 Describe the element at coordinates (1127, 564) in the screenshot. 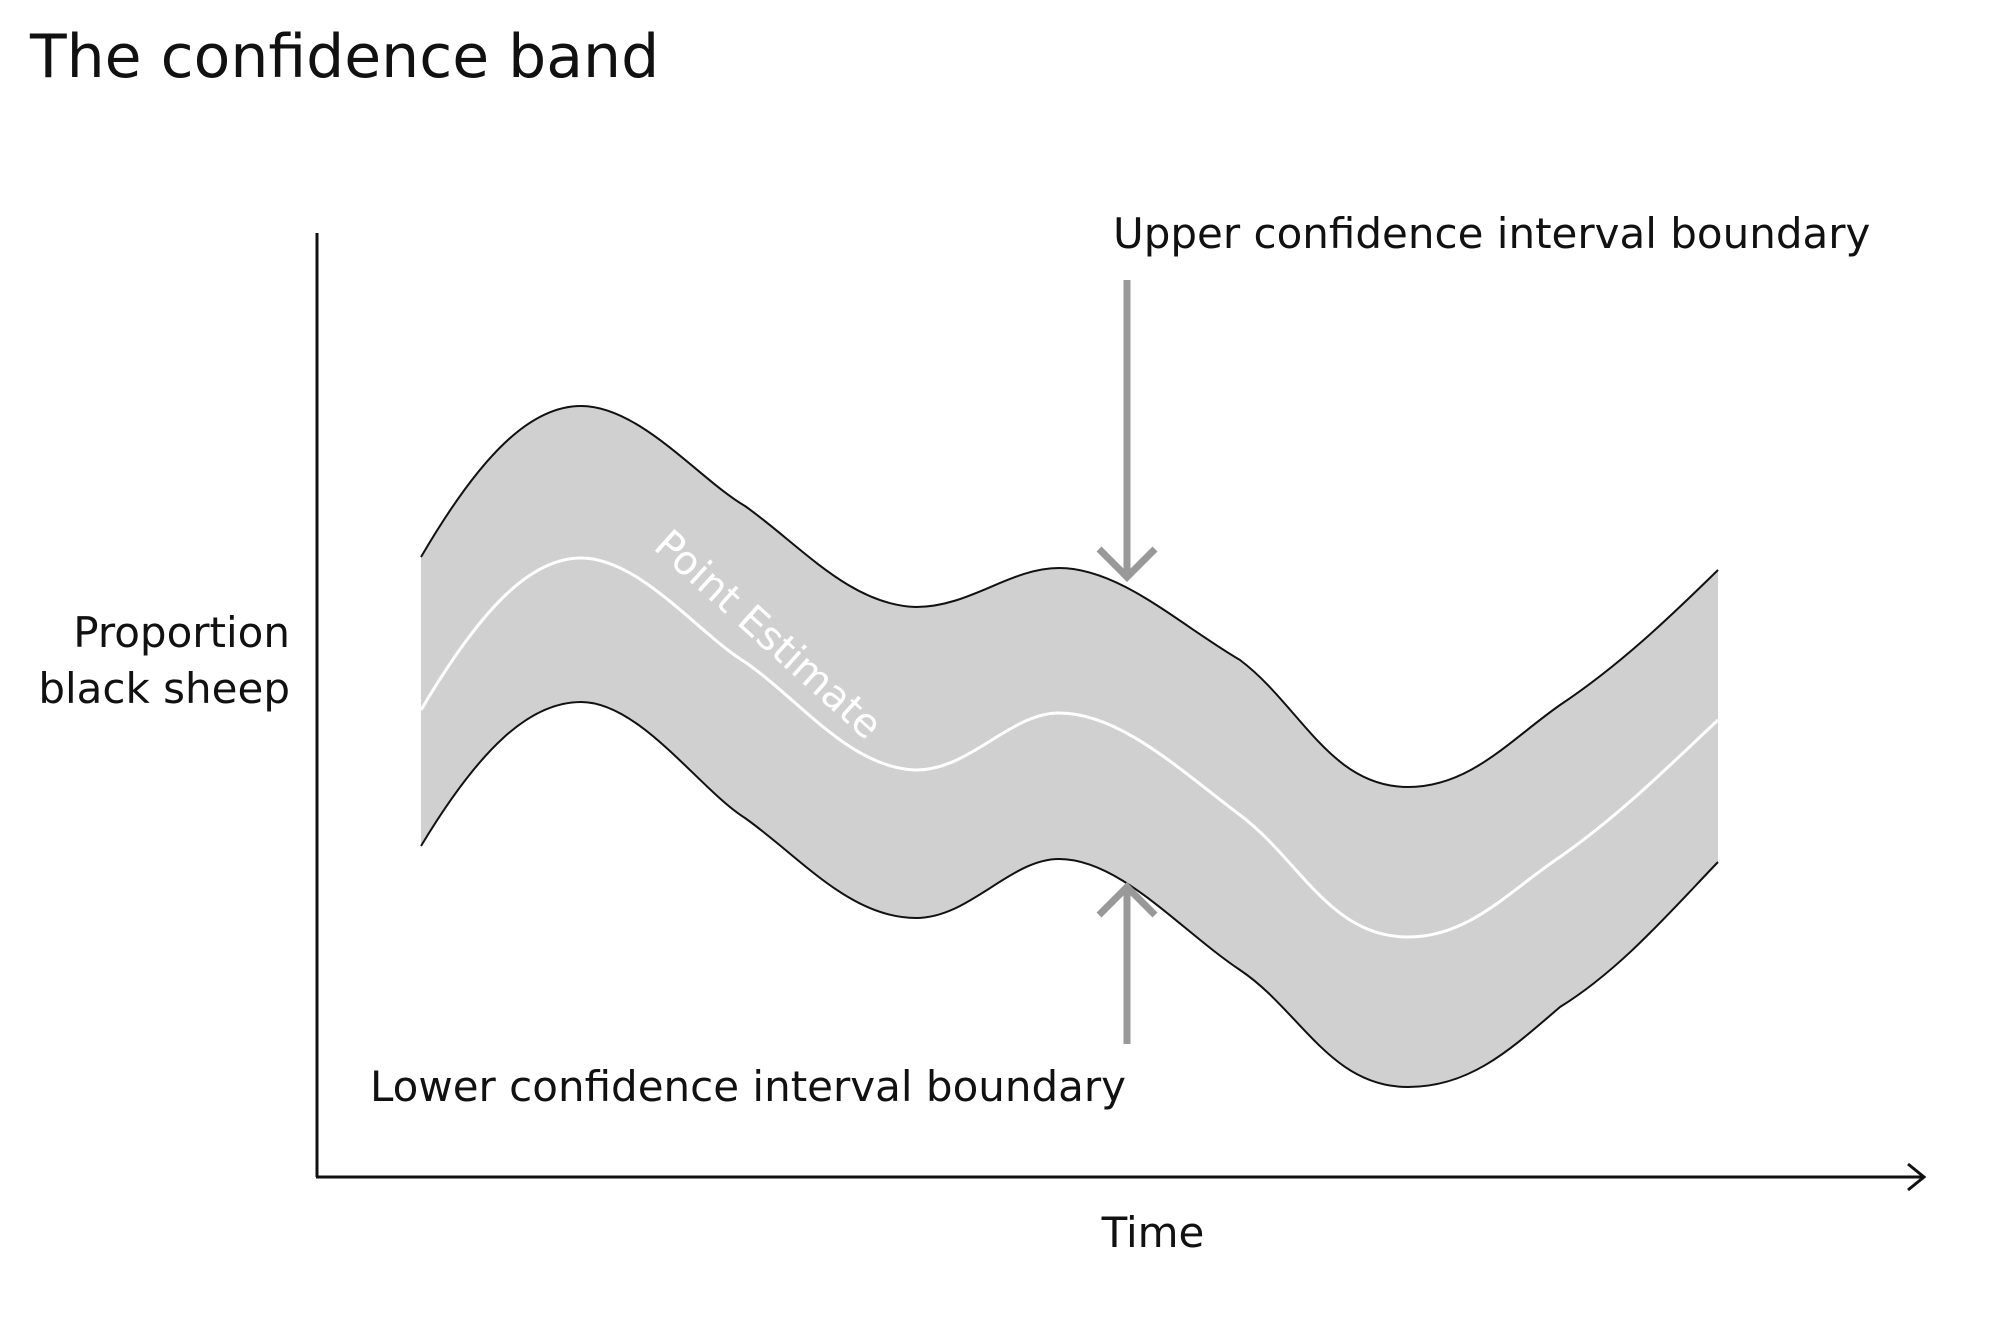

I see `upper-arrow-head-icon` at that location.